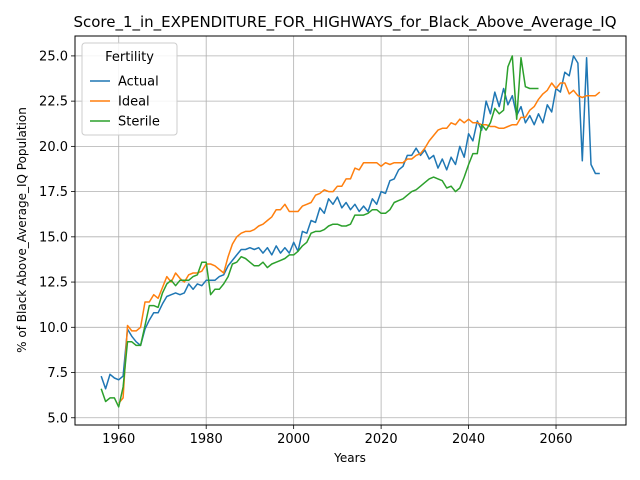 The image size is (640, 480). Describe the element at coordinates (138, 82) in the screenshot. I see `legend-label-actual: Actual` at that location.